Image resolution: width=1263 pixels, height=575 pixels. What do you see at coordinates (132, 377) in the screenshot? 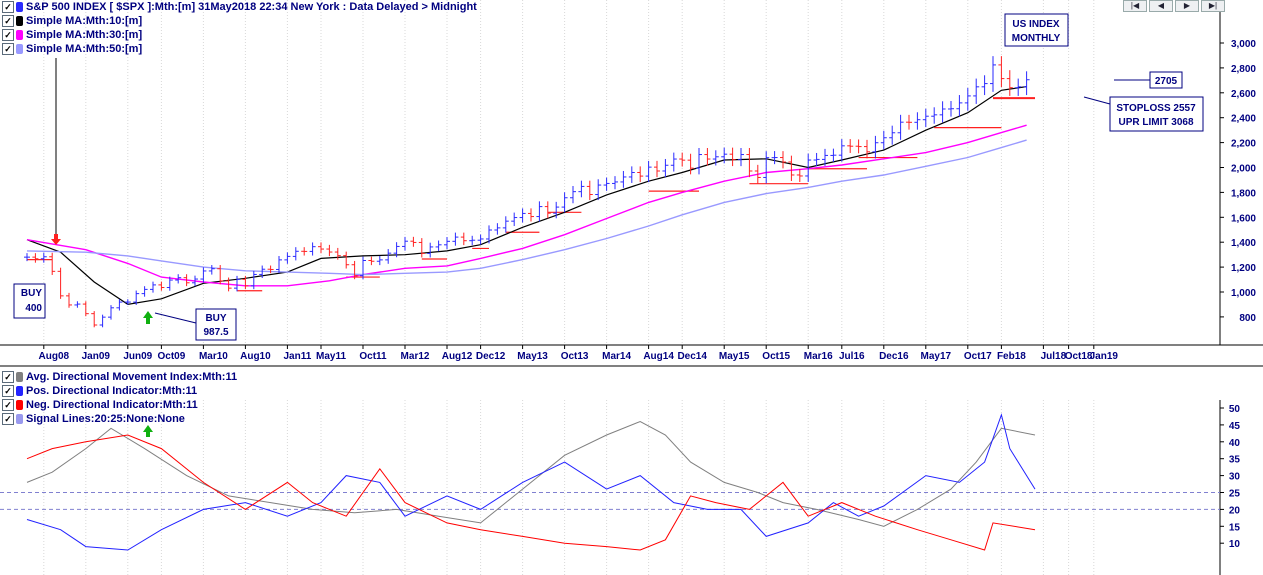
I see `legend-label-adx: Avg. Directional Movement Index:Mth:11` at bounding box center [132, 377].